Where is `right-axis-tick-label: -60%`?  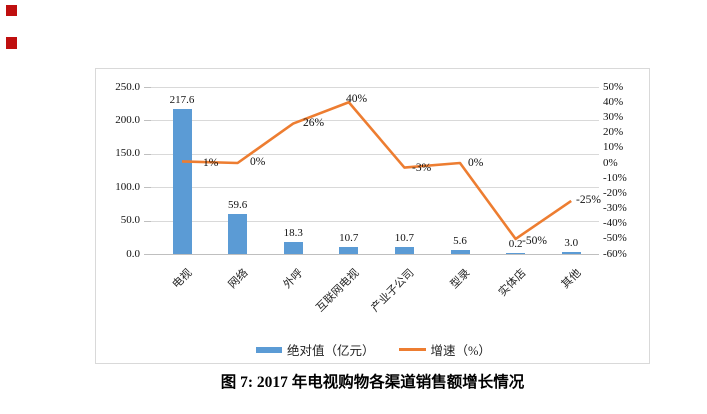
right-axis-tick-label: -60% is located at coordinates (615, 253).